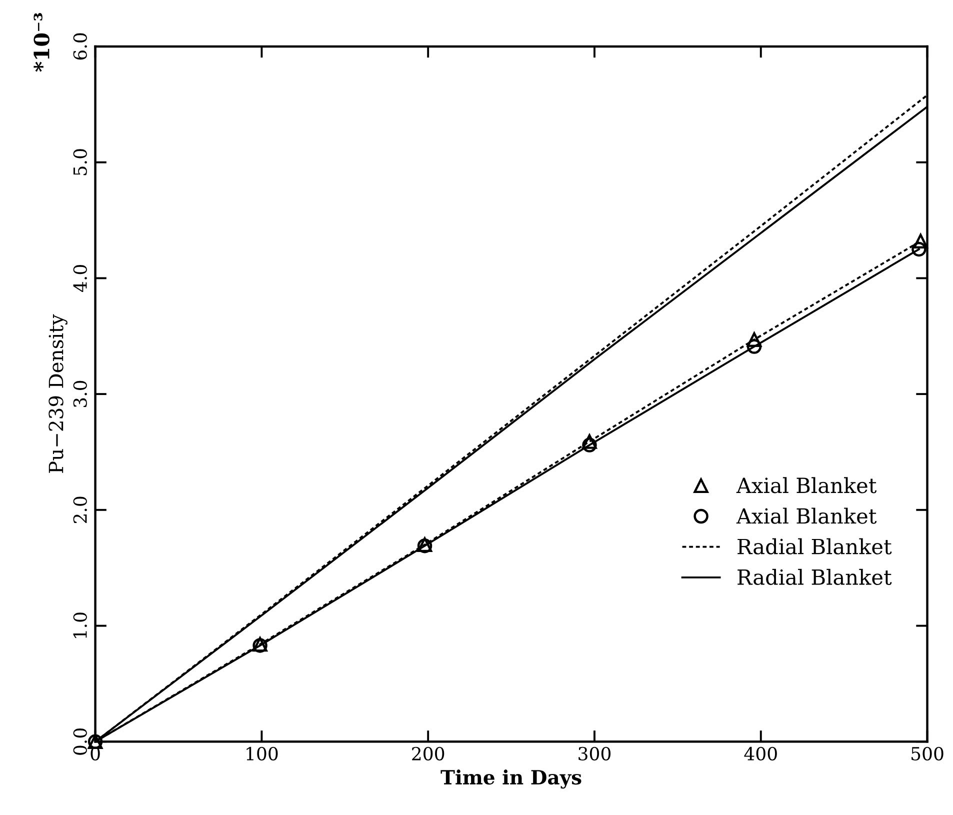  I want to click on x-tick-label: 500, so click(928, 753).